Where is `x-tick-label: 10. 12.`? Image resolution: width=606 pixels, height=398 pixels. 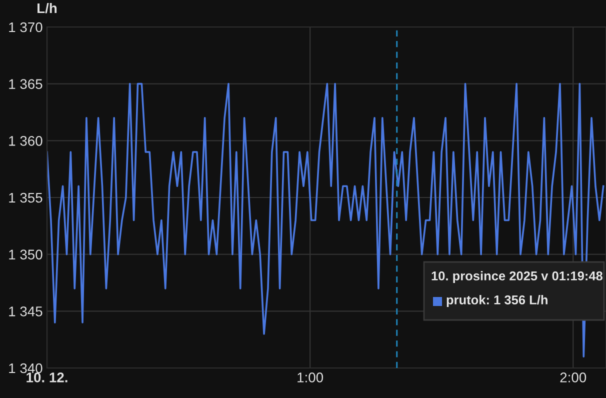 x-tick-label: 10. 12. is located at coordinates (47, 377).